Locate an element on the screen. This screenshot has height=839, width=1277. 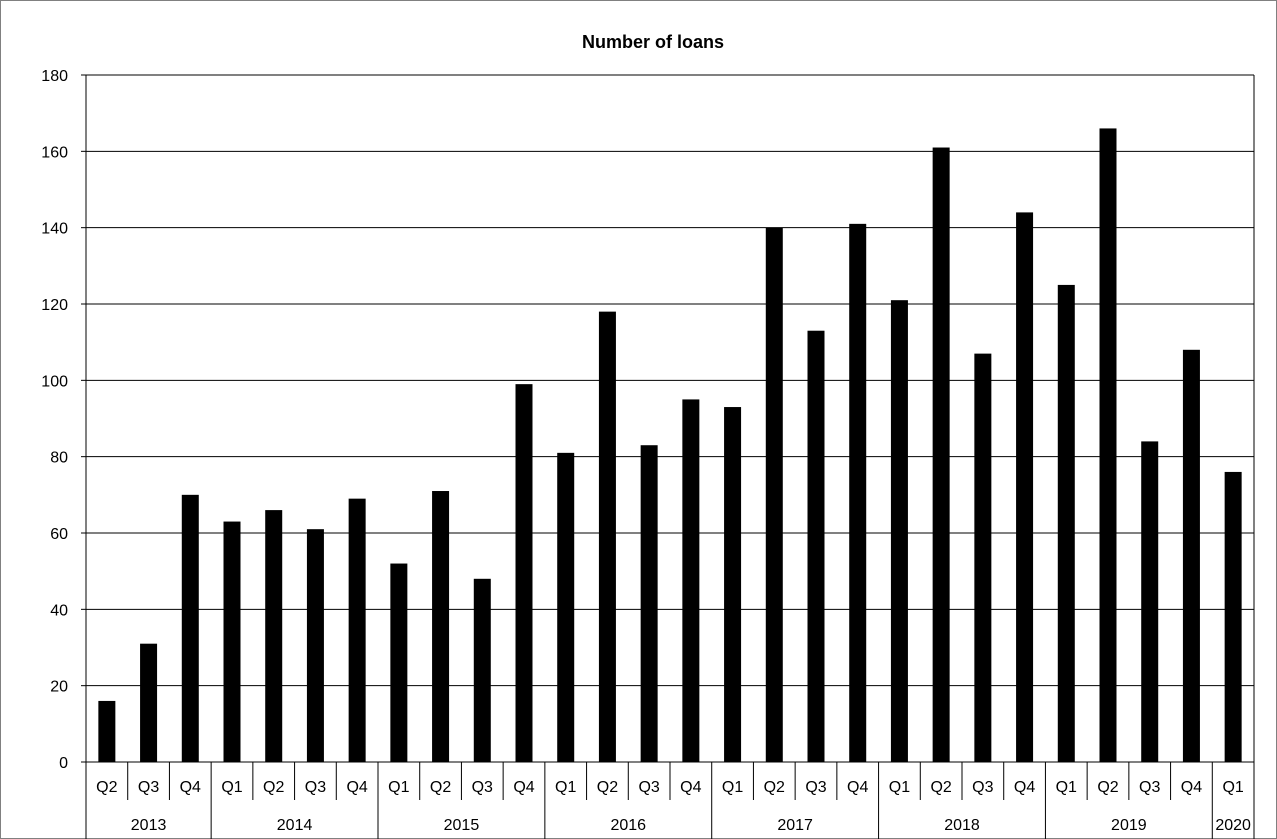
year-label: 2018 is located at coordinates (962, 825).